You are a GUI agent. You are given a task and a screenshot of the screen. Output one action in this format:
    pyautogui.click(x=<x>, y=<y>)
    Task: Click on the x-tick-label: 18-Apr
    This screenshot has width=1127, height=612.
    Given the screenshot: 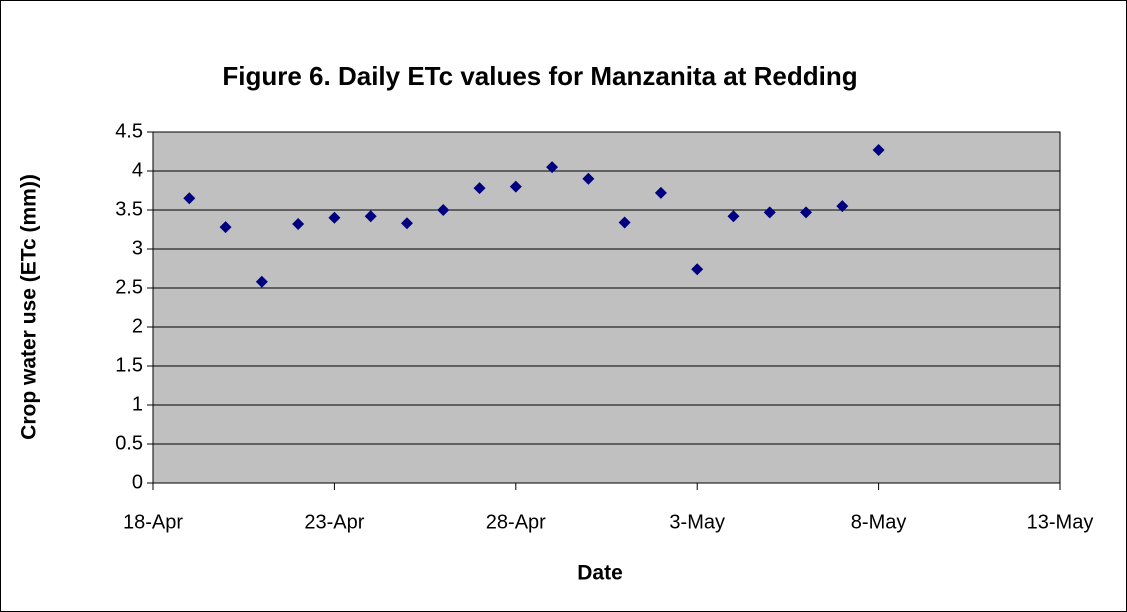 What is the action you would take?
    pyautogui.click(x=153, y=522)
    